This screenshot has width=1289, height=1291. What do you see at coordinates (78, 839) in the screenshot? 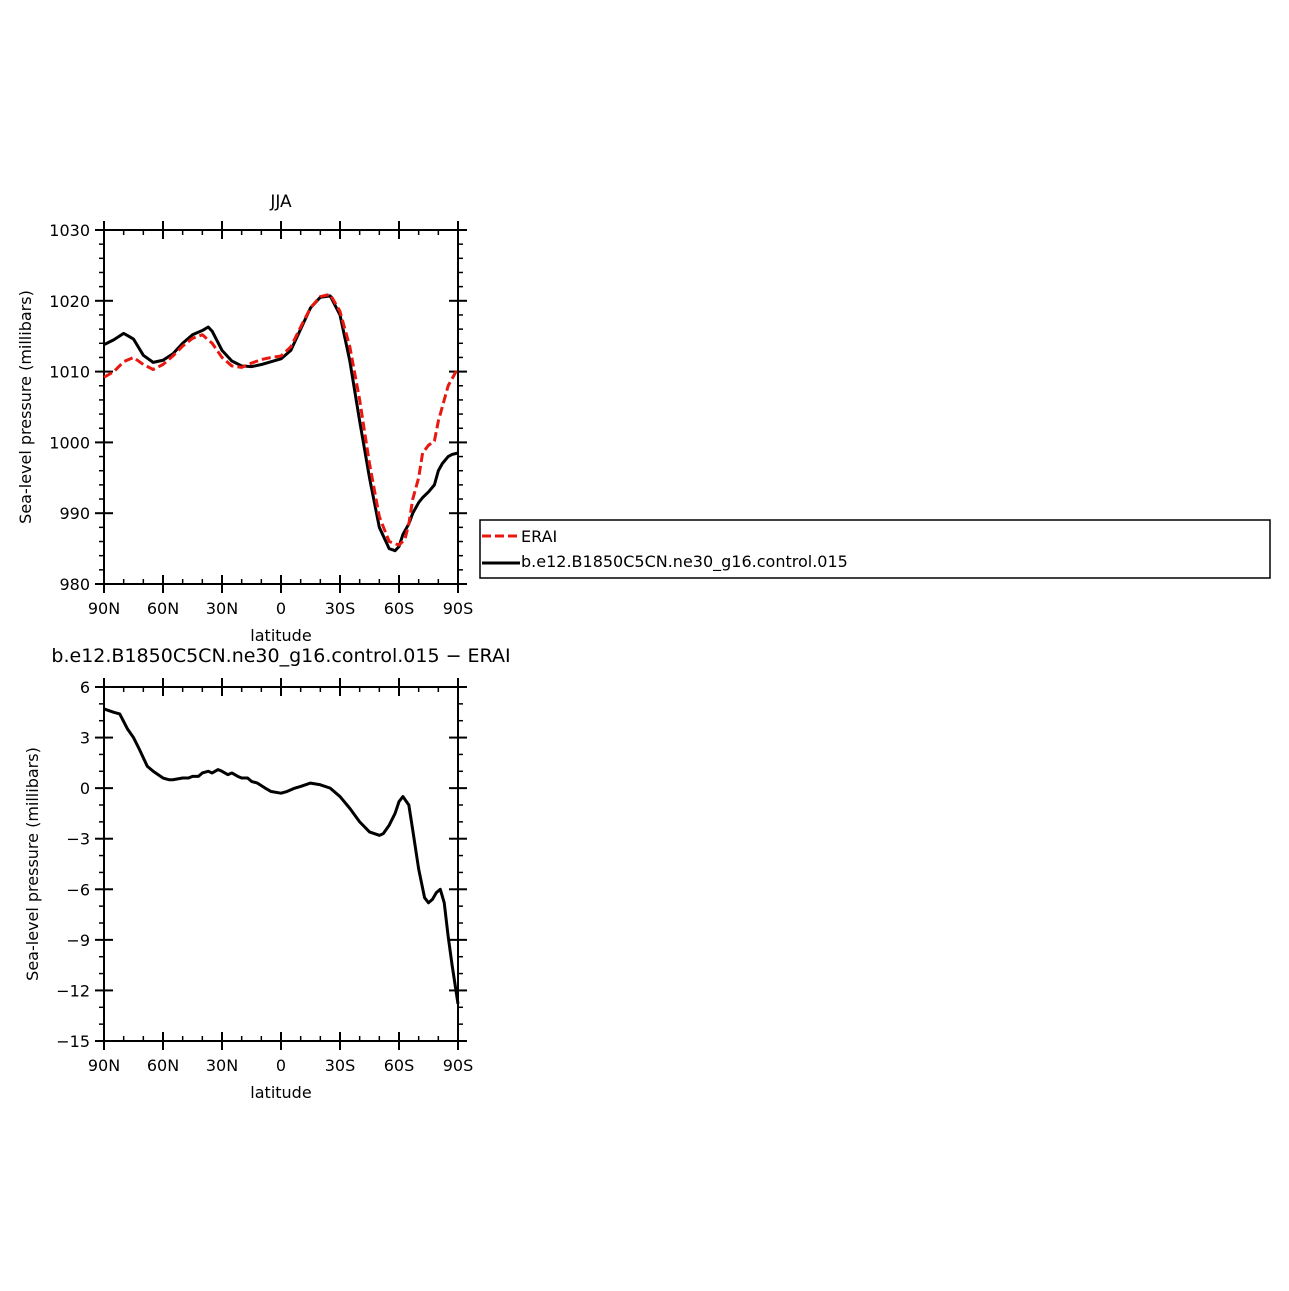
I see `y-tick-label: −3` at bounding box center [78, 839].